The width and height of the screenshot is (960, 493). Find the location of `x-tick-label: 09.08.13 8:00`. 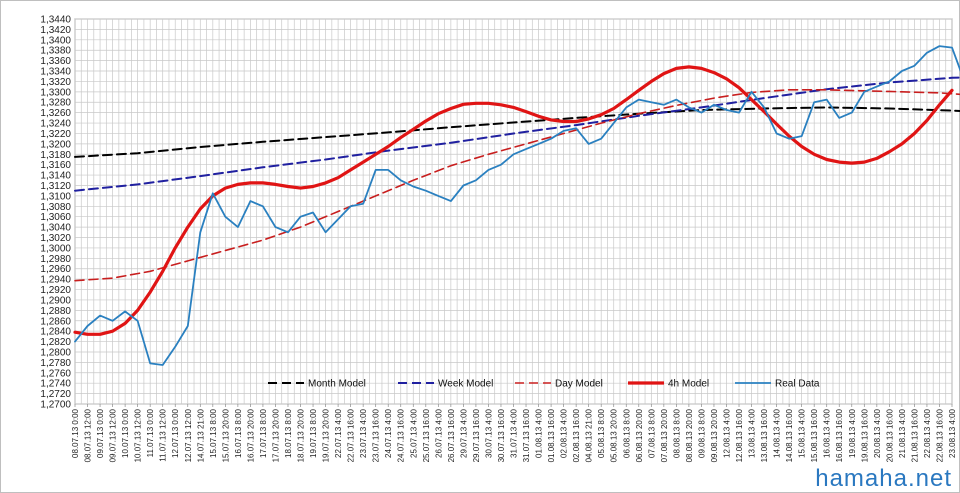

x-tick-label: 09.08.13 8:00 is located at coordinates (701, 432).